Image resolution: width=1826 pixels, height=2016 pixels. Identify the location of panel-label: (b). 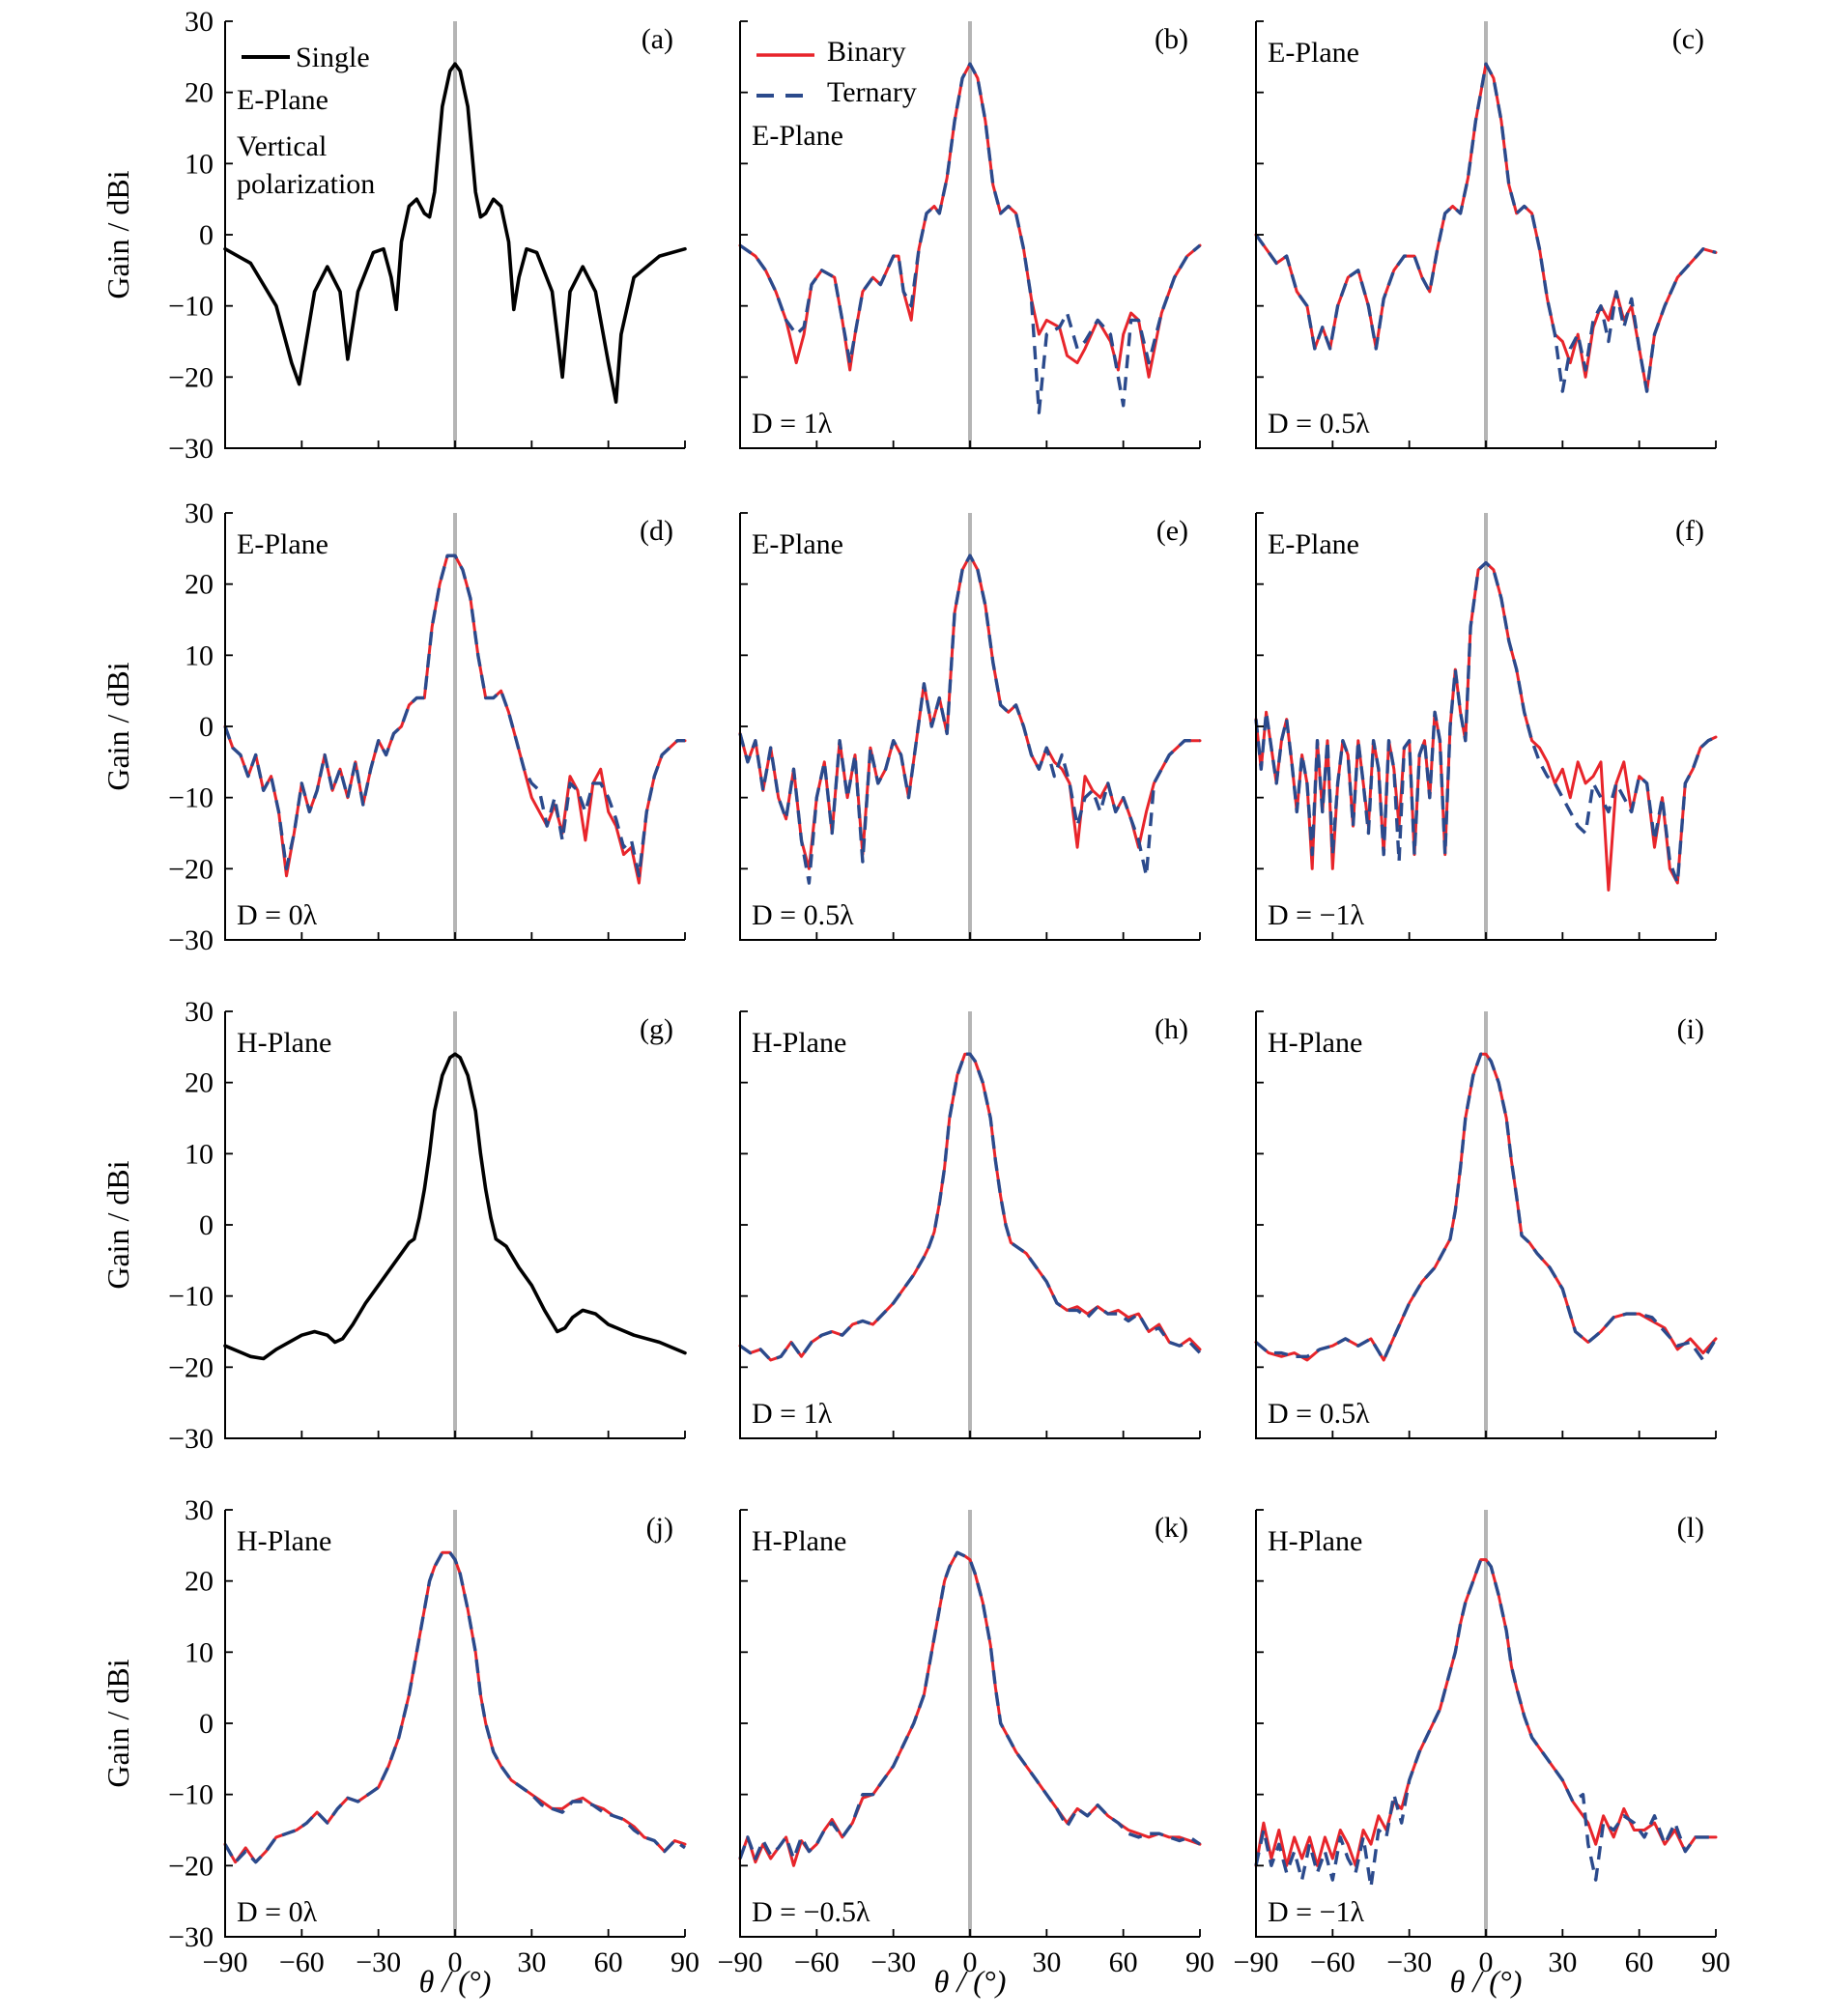
(1171, 39).